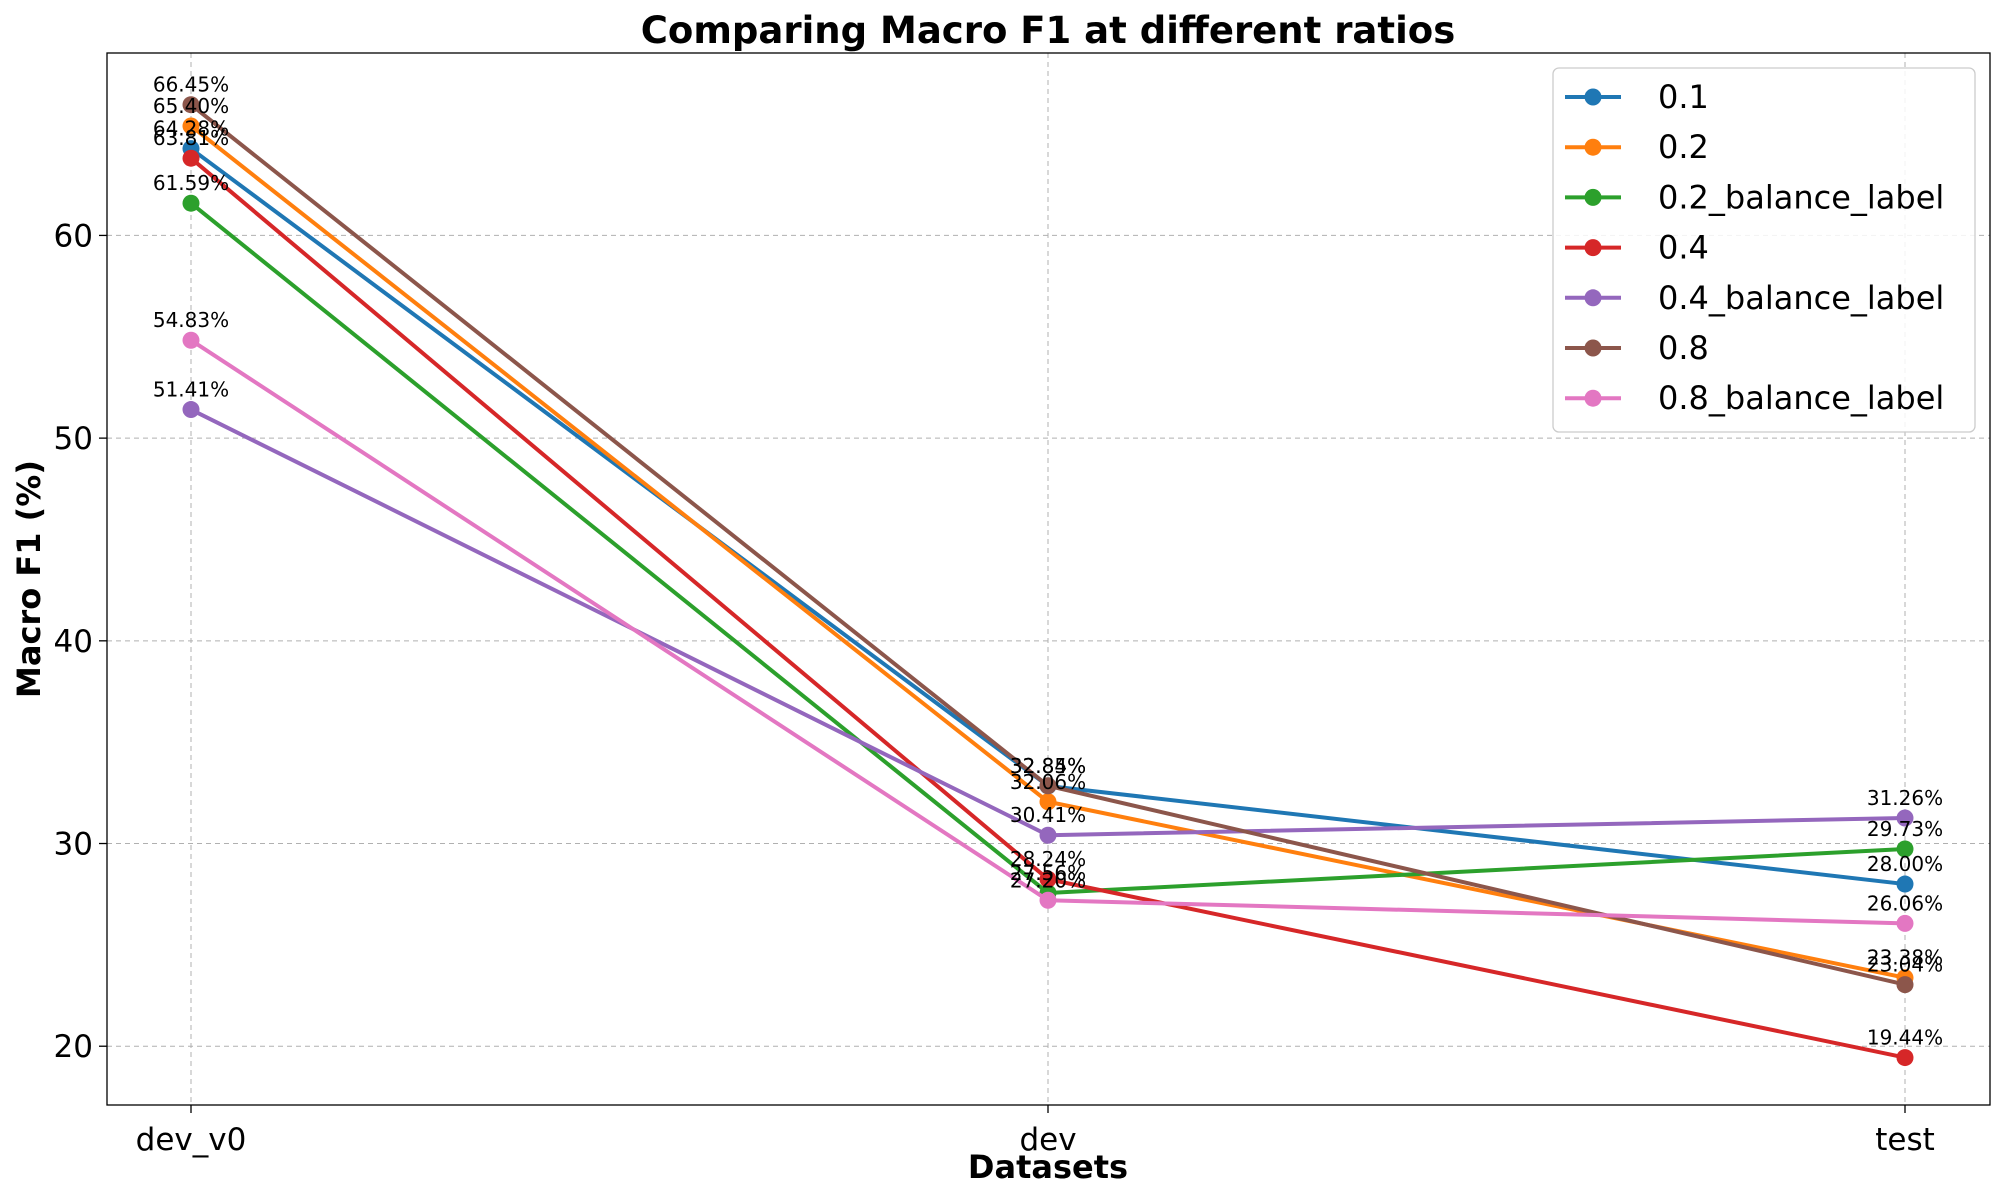  Describe the element at coordinates (1801, 197) in the screenshot. I see `legend-label: 0.2_balance_label` at that location.